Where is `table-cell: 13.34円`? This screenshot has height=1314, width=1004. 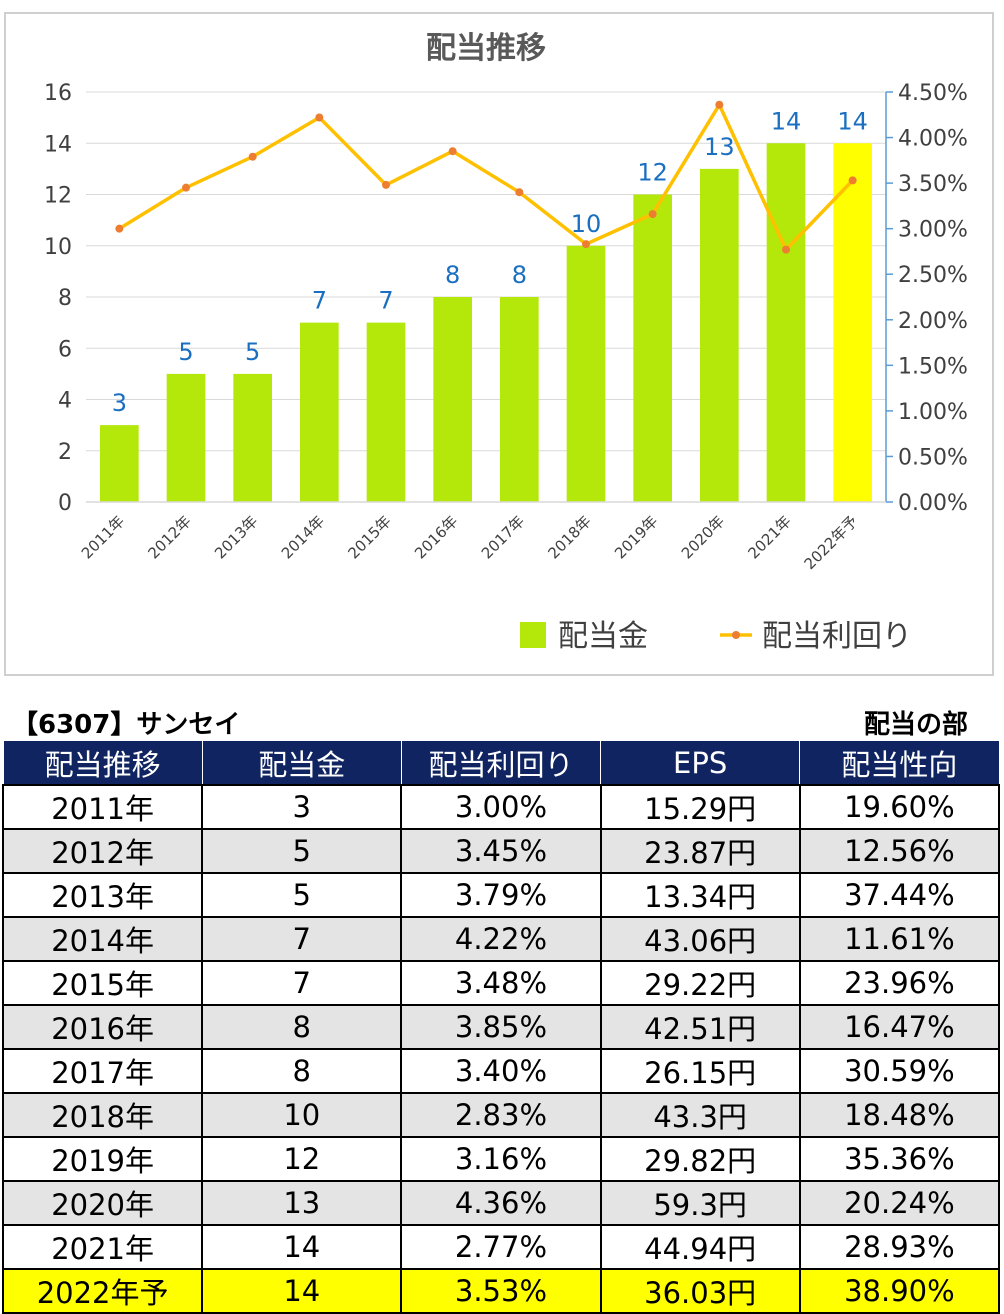 table-cell: 13.34円 is located at coordinates (700, 895).